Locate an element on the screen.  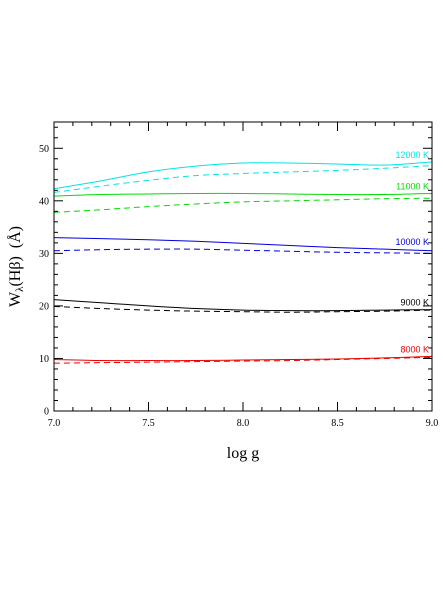
series-10000-k-dashed-line is located at coordinates (243, 251).